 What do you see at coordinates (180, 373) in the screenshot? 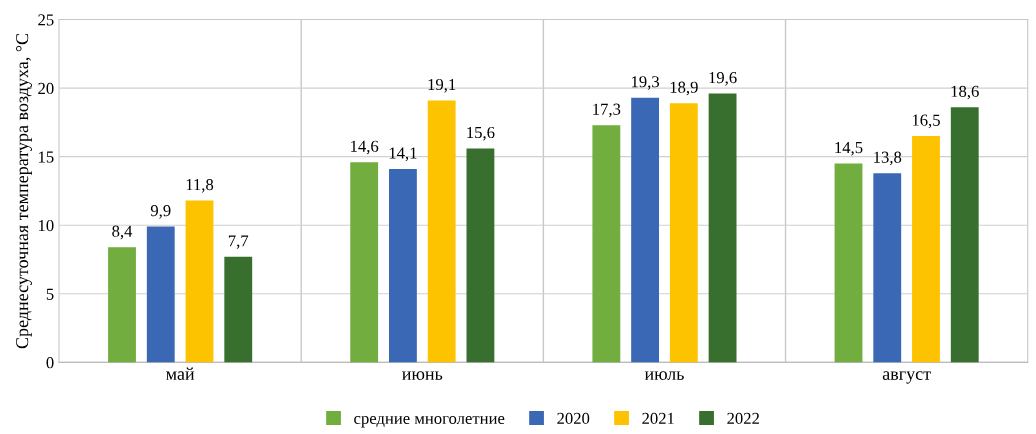
I see `x-tick-label: май` at bounding box center [180, 373].